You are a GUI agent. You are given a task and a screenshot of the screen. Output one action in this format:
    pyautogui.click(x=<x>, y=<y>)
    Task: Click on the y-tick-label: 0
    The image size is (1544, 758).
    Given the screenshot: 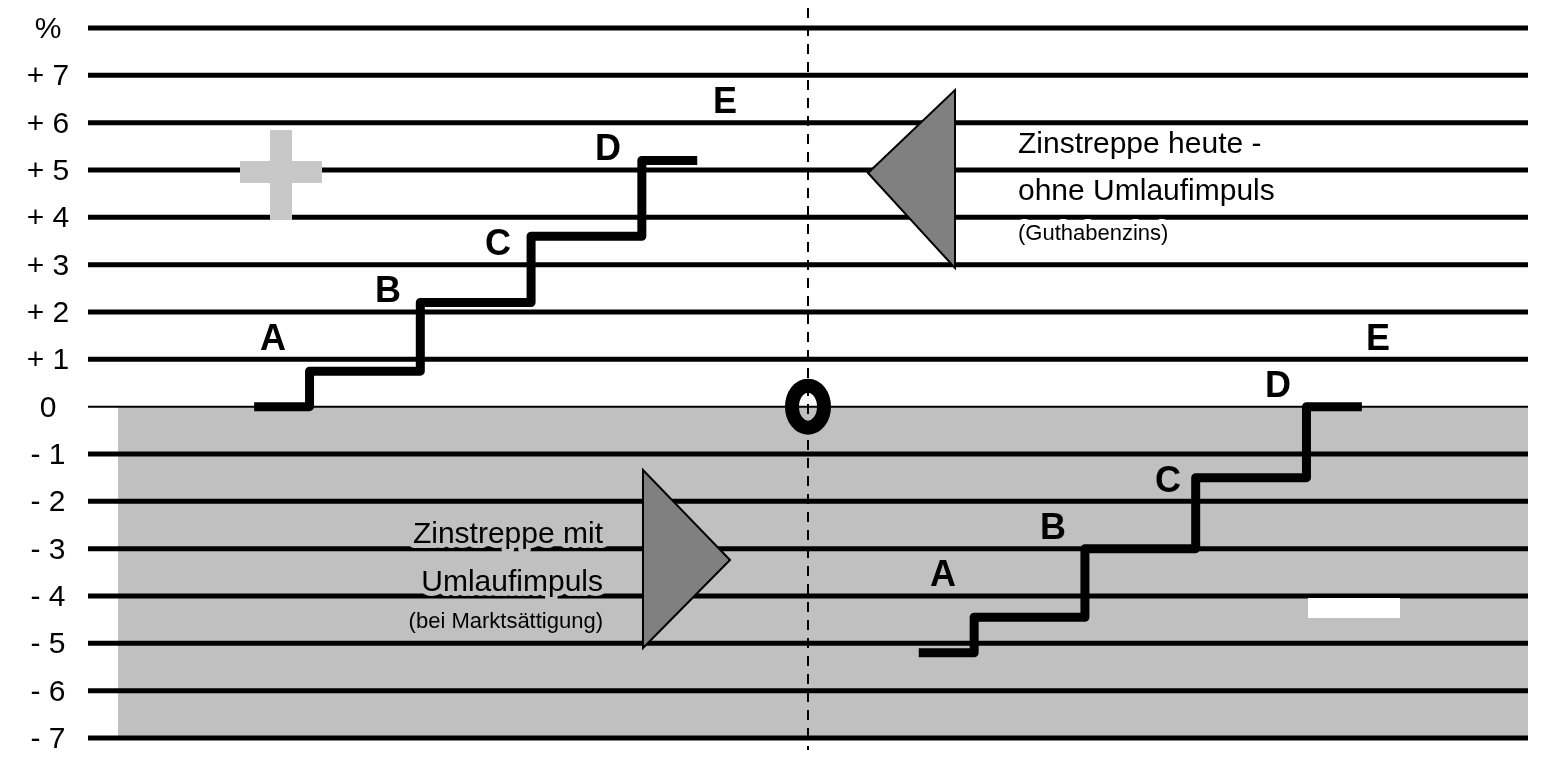 What is the action you would take?
    pyautogui.click(x=48, y=406)
    